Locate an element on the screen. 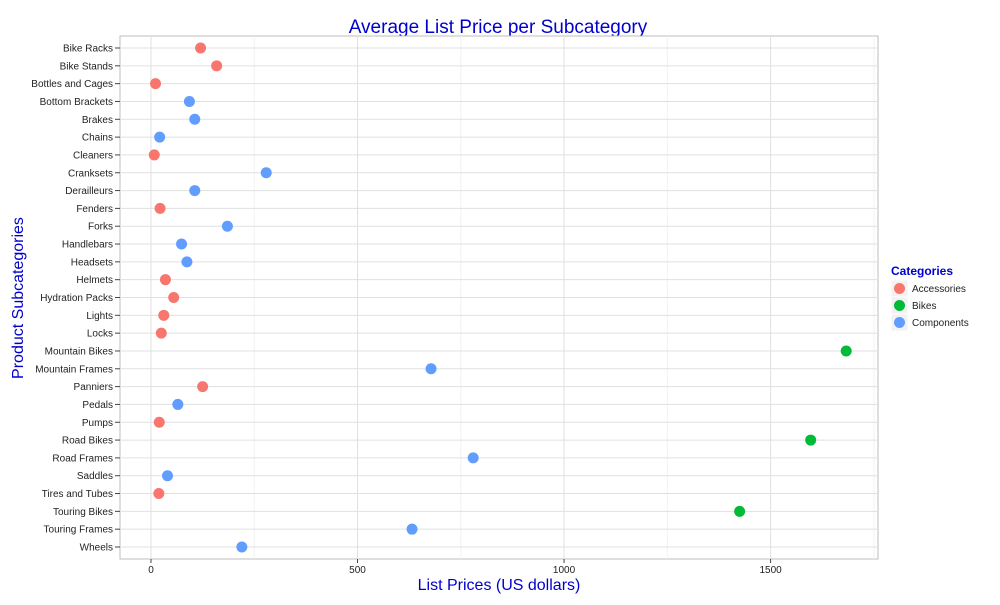  y-tick-label: Mountain Bikes is located at coordinates (79, 351).